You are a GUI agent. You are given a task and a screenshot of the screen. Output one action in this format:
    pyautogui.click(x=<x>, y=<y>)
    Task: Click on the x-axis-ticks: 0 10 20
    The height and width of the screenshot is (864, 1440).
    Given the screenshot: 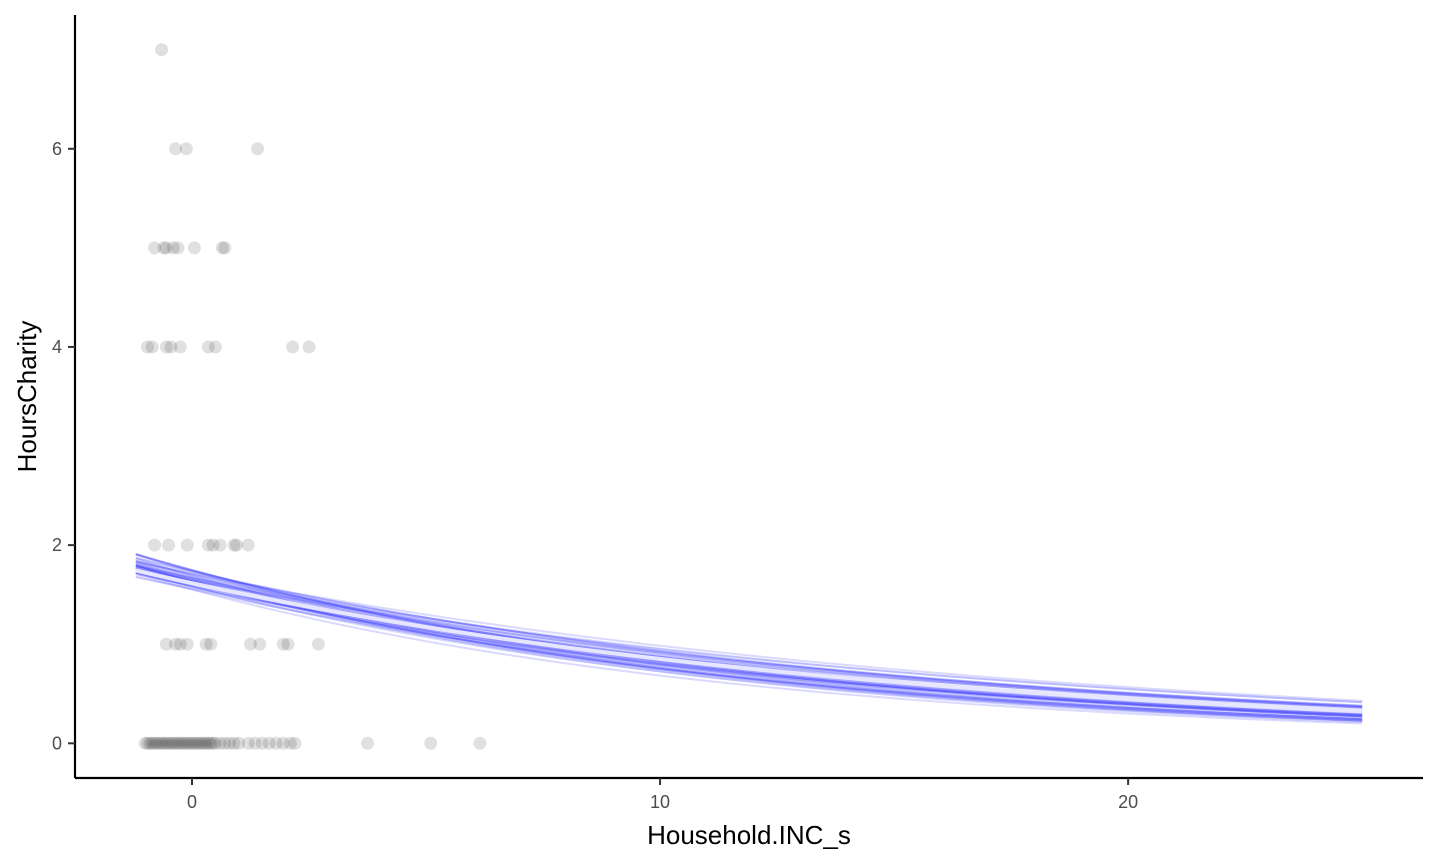 What is the action you would take?
    pyautogui.click(x=662, y=795)
    